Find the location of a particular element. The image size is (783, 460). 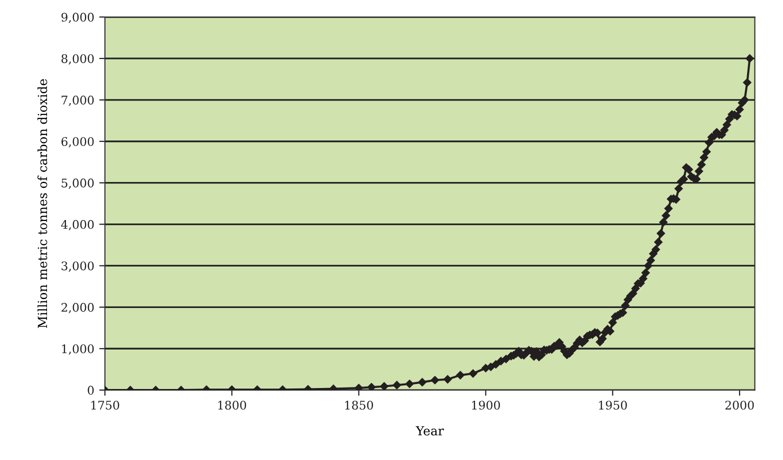

y-axis-title: Million metric tonnes of carbon dioxide is located at coordinates (43, 203).